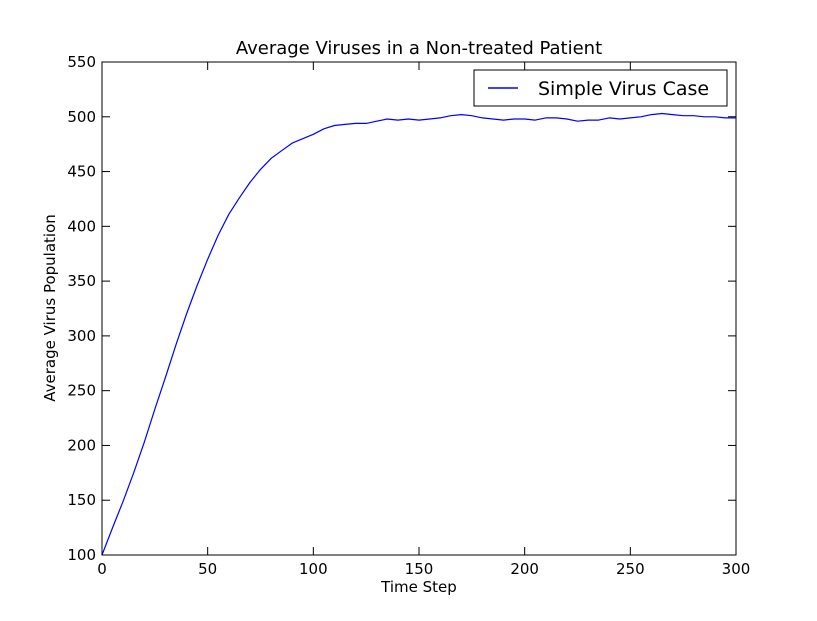 The width and height of the screenshot is (817, 621). I want to click on y-tick-label: 100, so click(81, 555).